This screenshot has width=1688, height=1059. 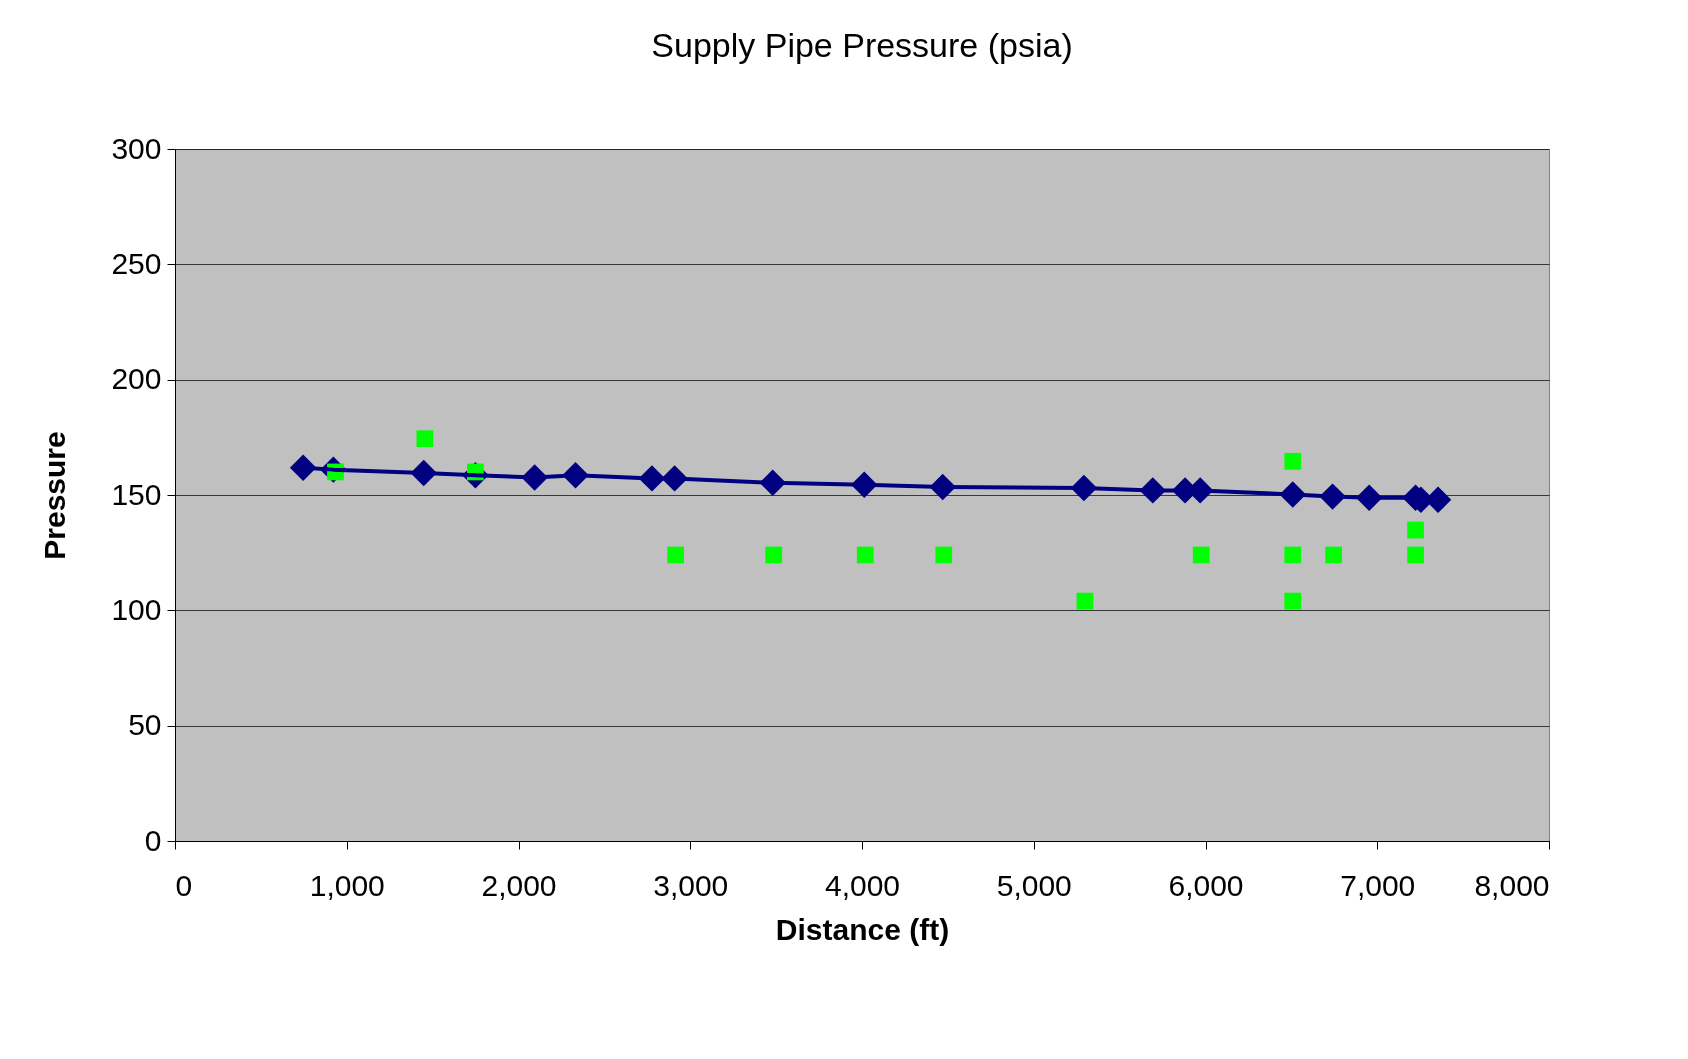 What do you see at coordinates (1034, 885) in the screenshot?
I see `x-tick-label: 5,000` at bounding box center [1034, 885].